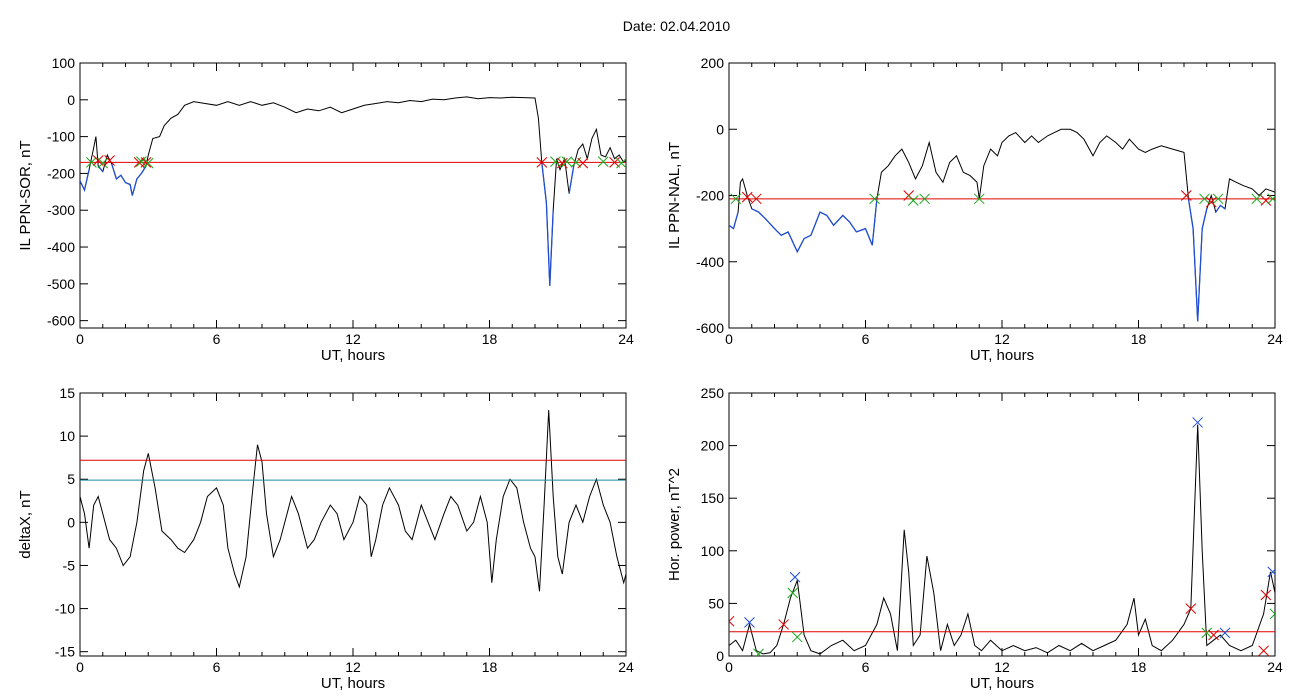 This screenshot has width=1300, height=700. Describe the element at coordinates (71, 479) in the screenshot. I see `y-tick-label: 5` at that location.